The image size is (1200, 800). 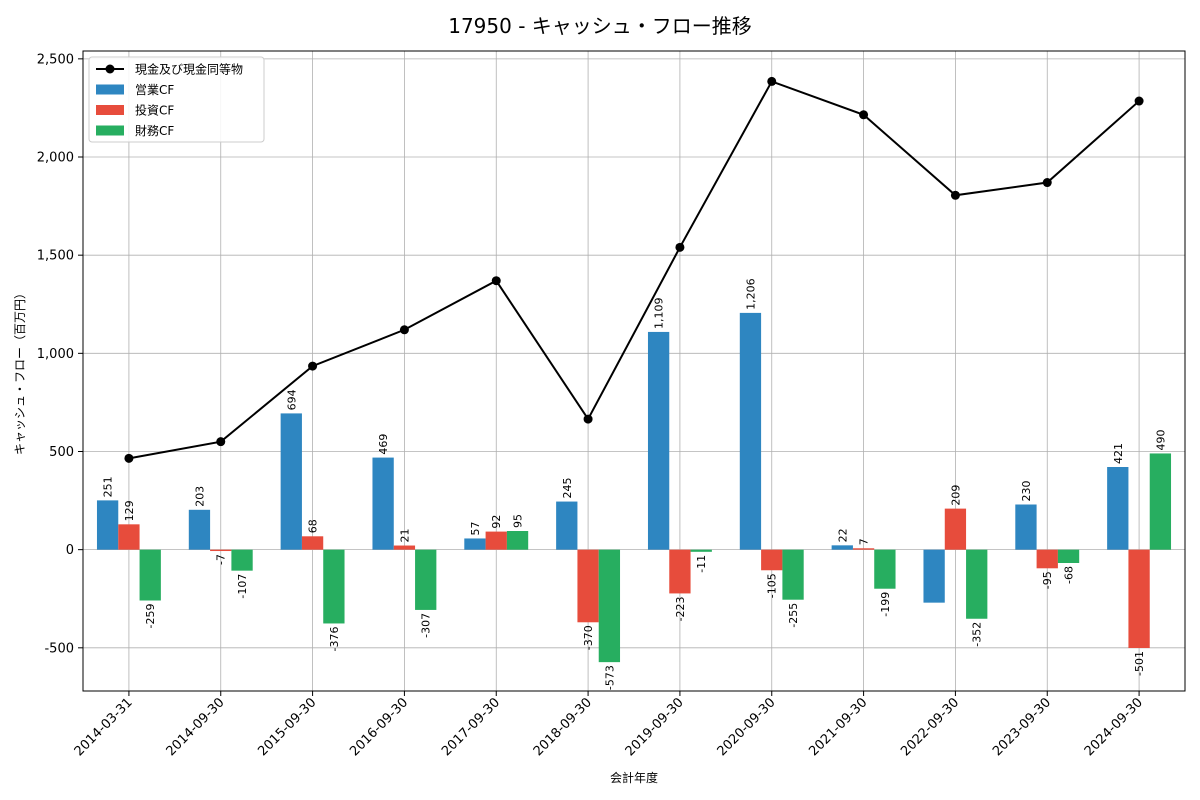 I want to click on bar-value-label: -370, so click(x=588, y=637).